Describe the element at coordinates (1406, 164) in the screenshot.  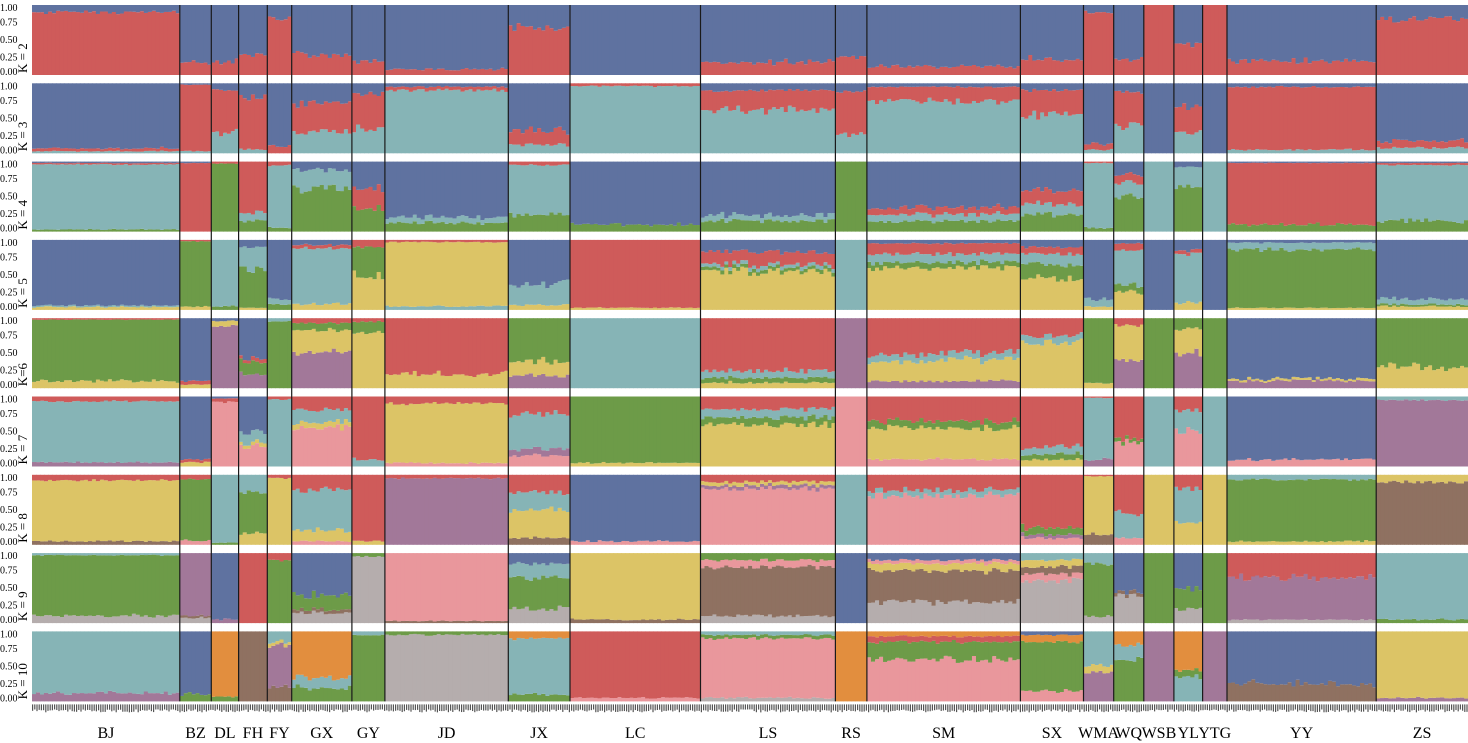
I see `admixture-bar-zs-k4-red` at that location.